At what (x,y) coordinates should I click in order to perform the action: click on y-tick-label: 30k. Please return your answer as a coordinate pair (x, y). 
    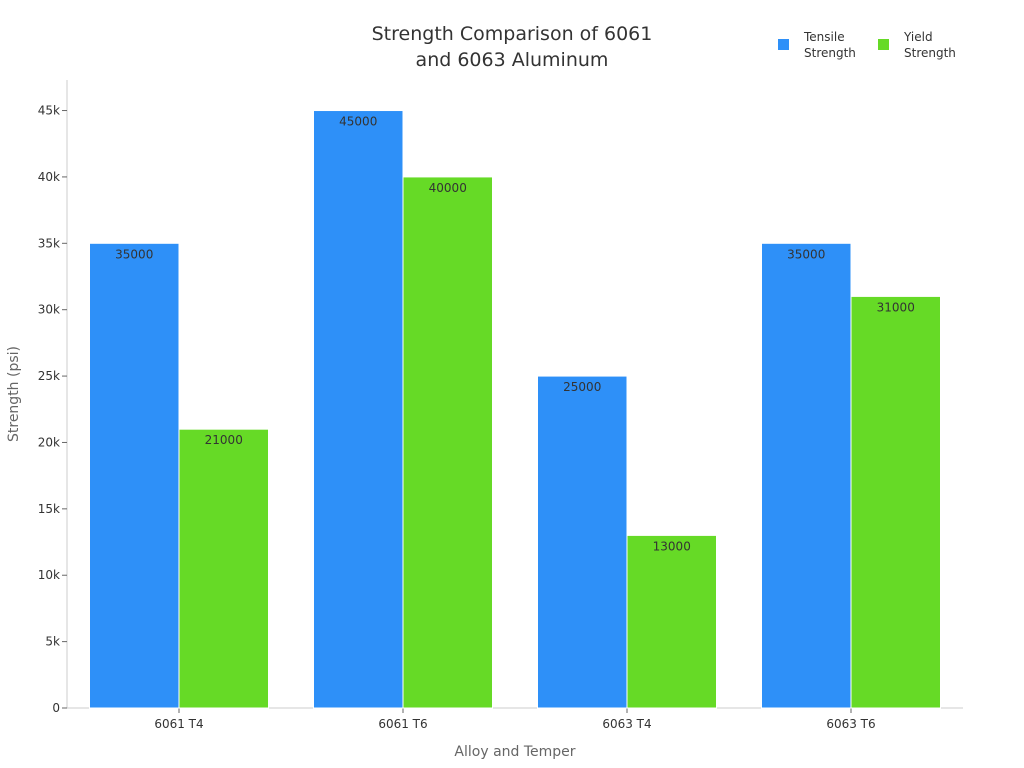
    Looking at the image, I should click on (49, 310).